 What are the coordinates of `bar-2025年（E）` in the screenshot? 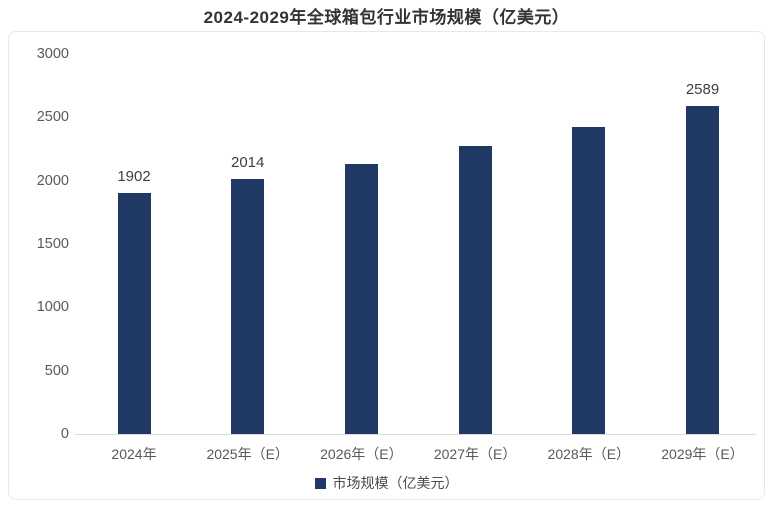 It's located at (248, 306).